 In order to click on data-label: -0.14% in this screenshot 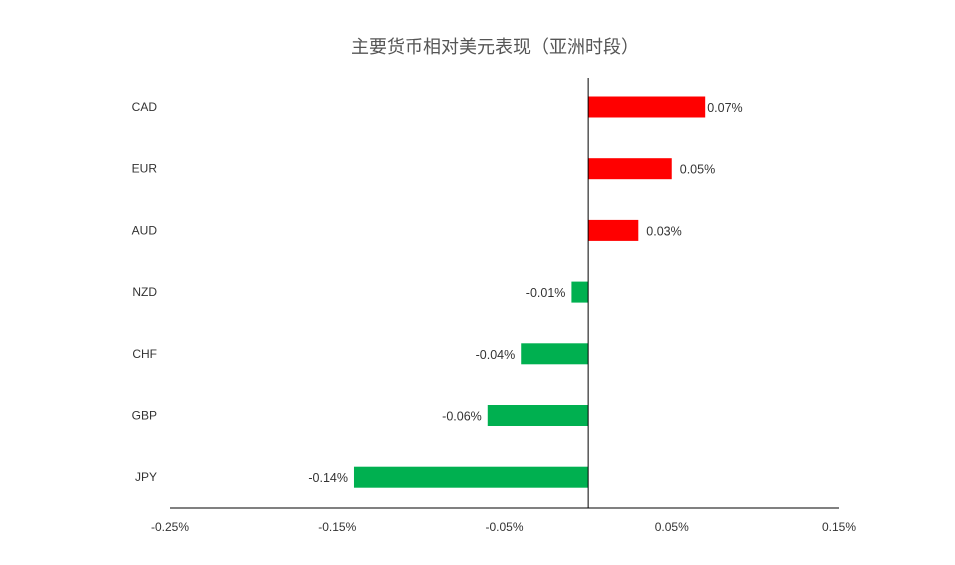, I will do `click(328, 478)`.